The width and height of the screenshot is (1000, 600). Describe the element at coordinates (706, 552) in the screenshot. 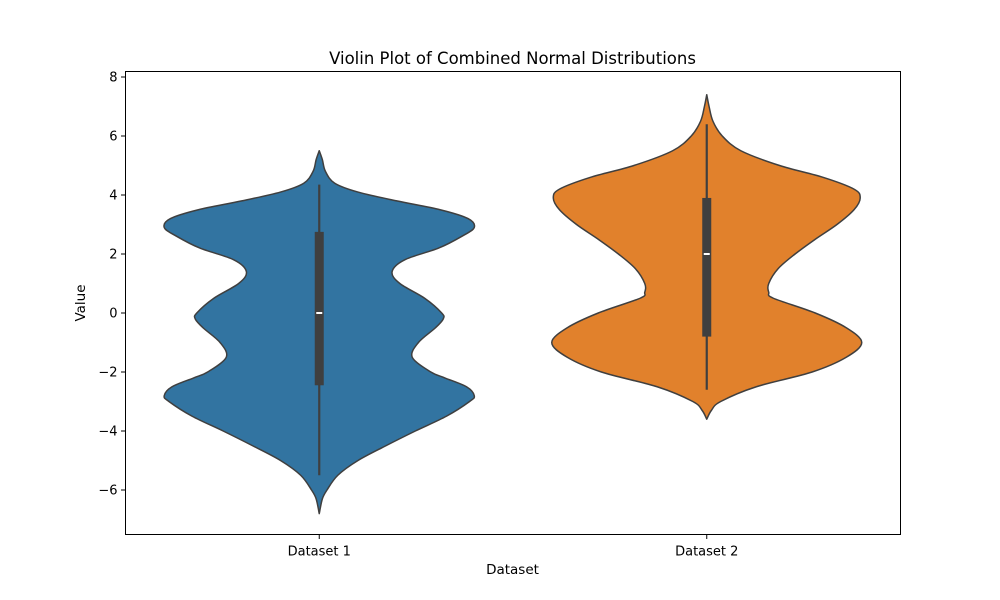

I see `x-tick-label: Dataset 2` at that location.